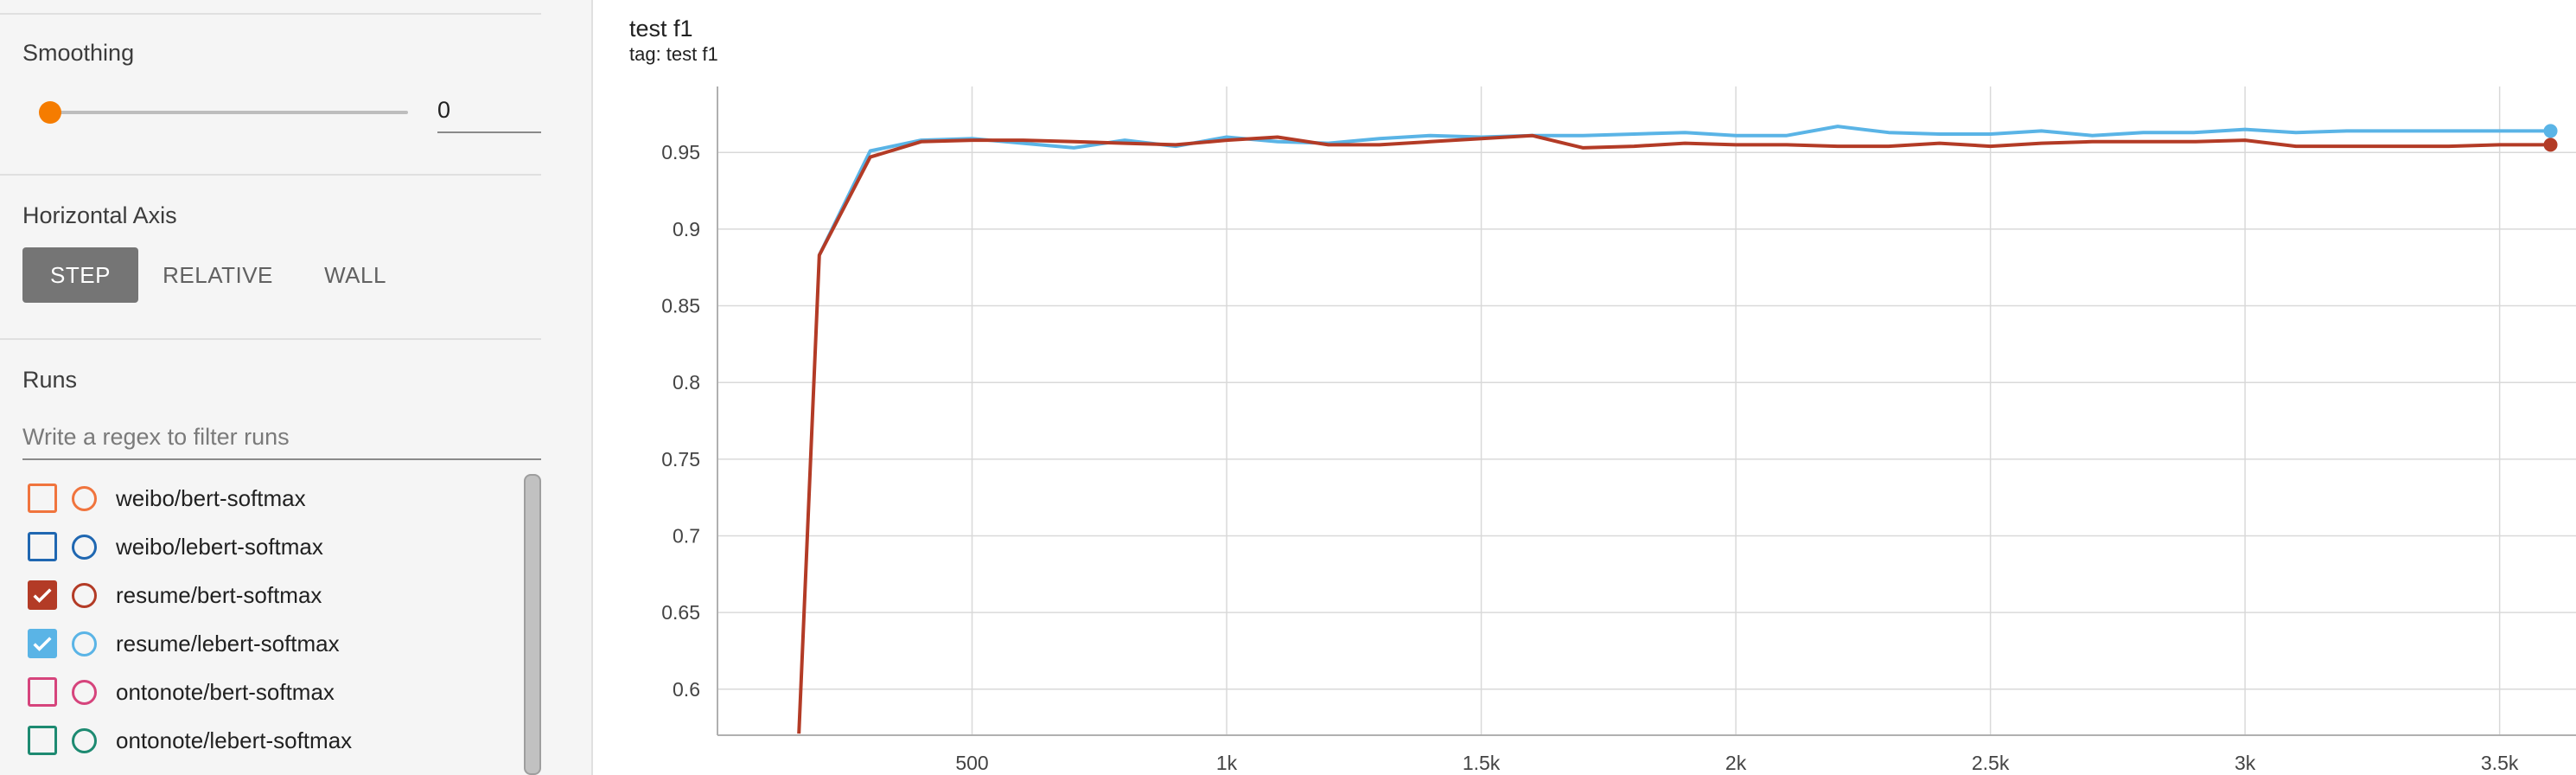 Image resolution: width=2576 pixels, height=775 pixels. Describe the element at coordinates (228, 643) in the screenshot. I see `run-label: resume/lebert-softmax` at that location.